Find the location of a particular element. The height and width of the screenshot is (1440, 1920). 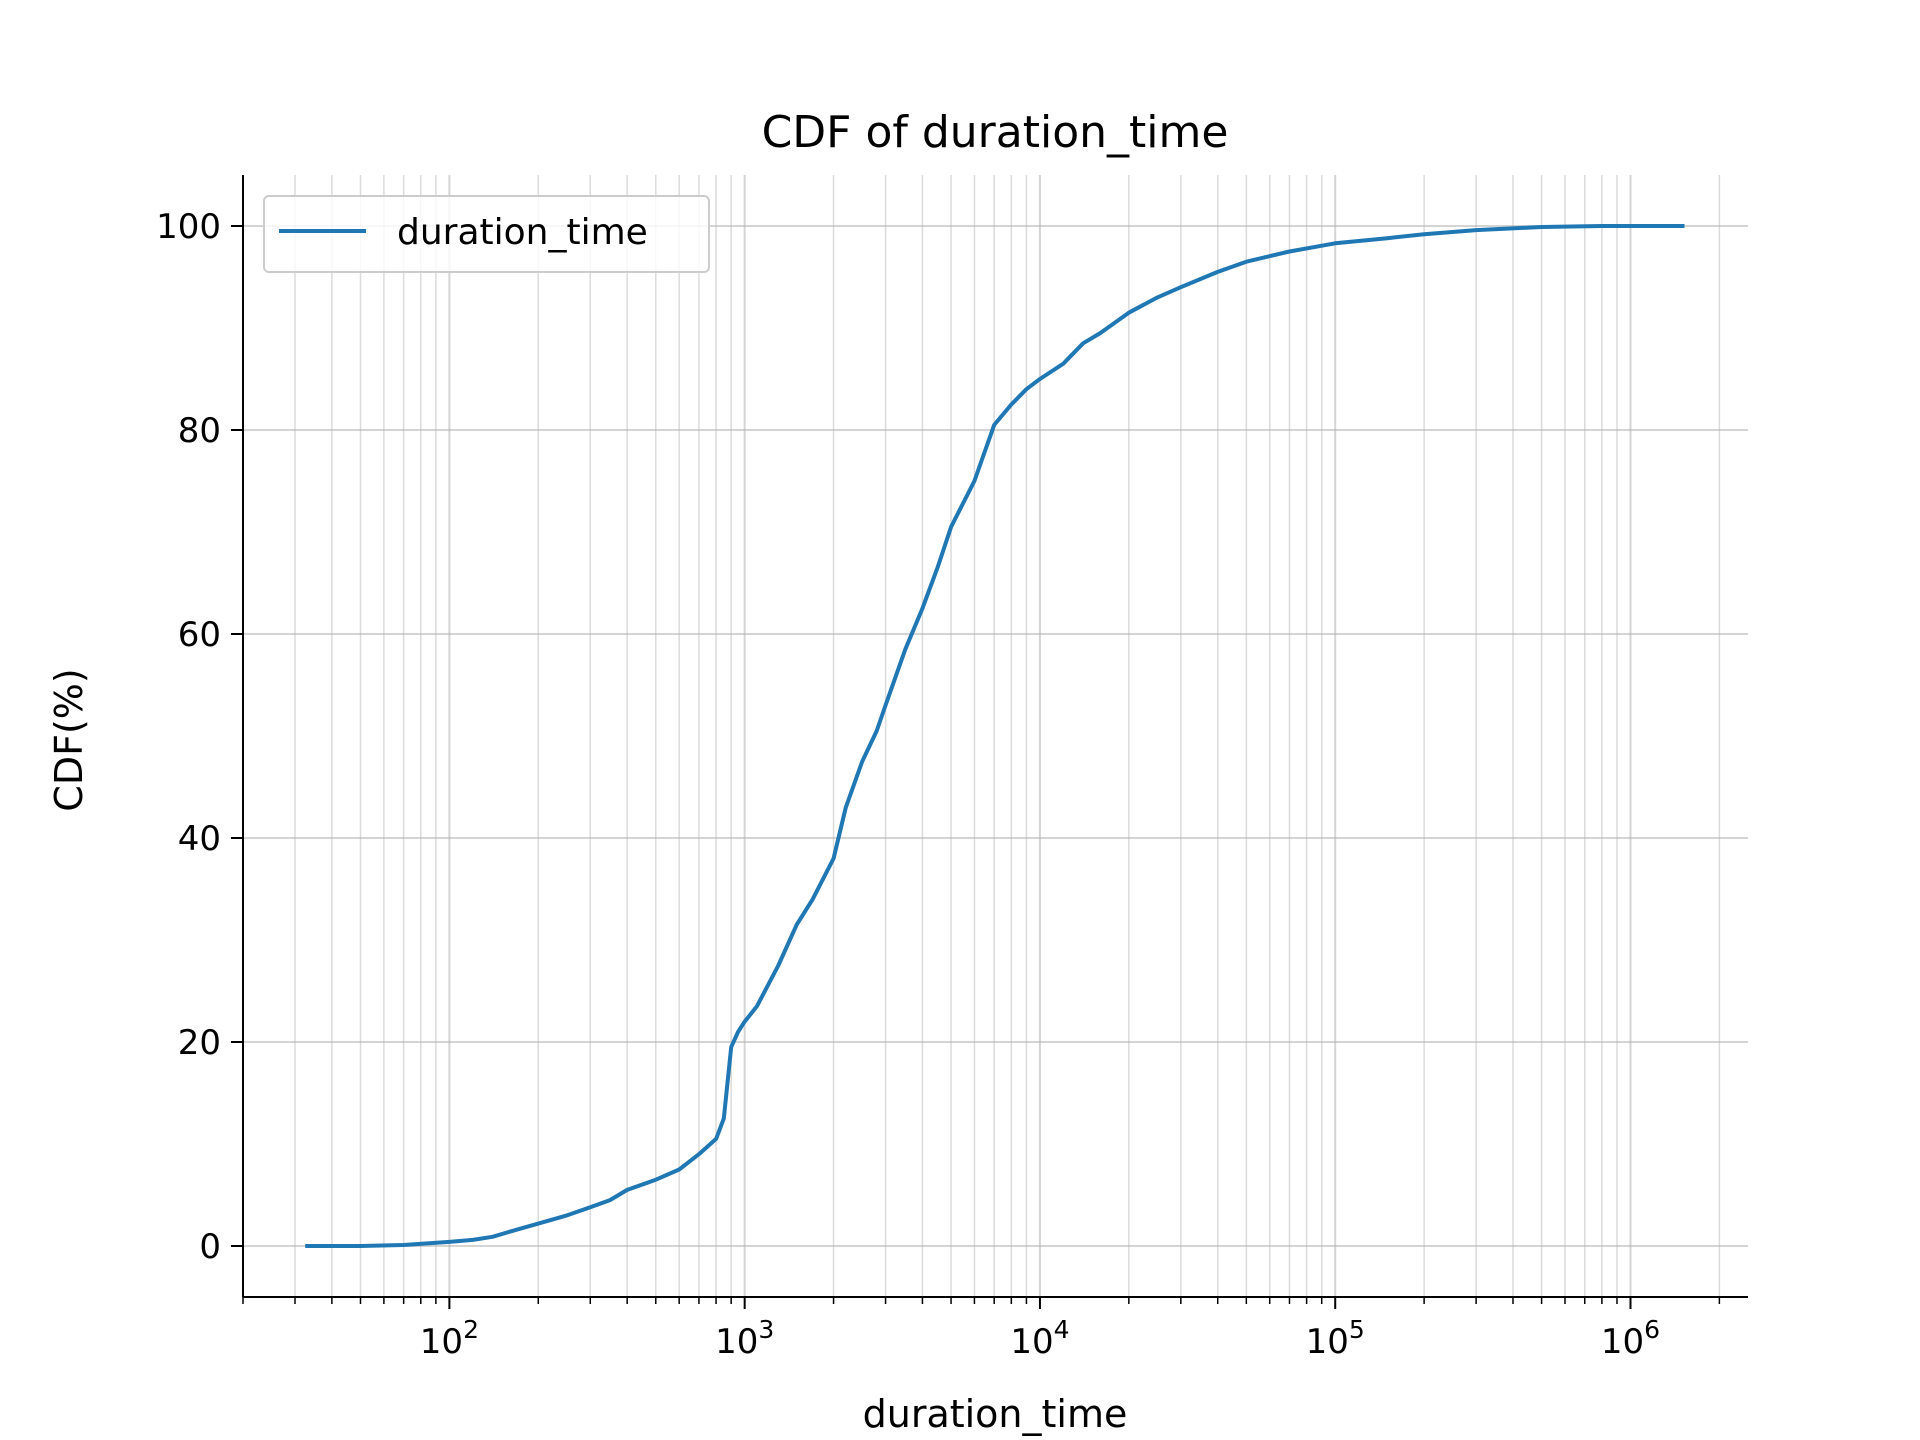

x-tick-label: 10⁴ is located at coordinates (1039, 1338).